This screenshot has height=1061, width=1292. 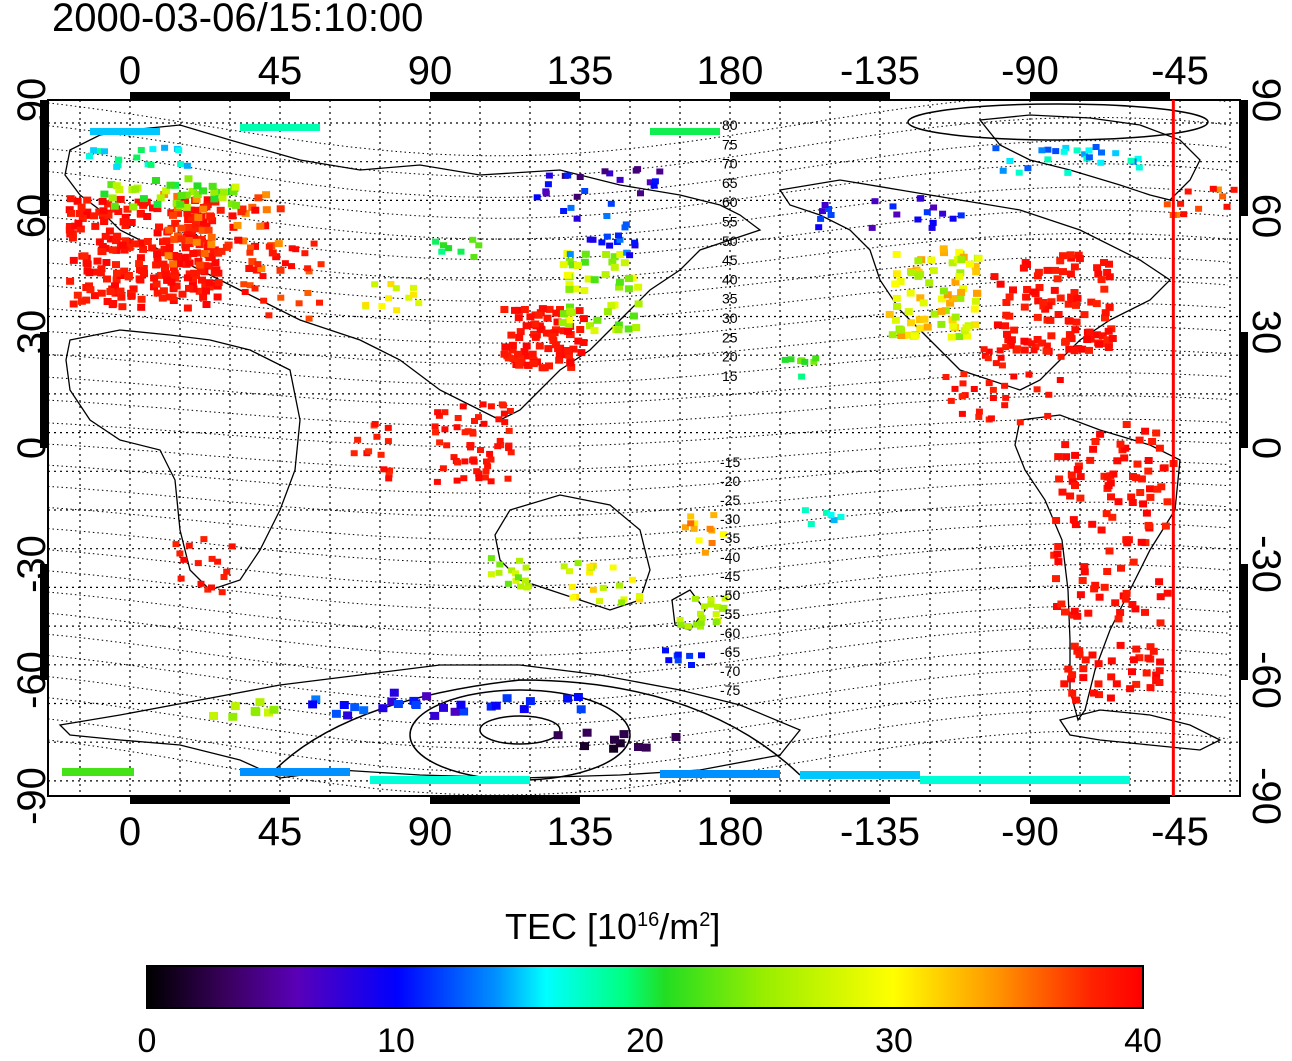 What do you see at coordinates (32, 564) in the screenshot?
I see `left-lat-label: -30` at bounding box center [32, 564].